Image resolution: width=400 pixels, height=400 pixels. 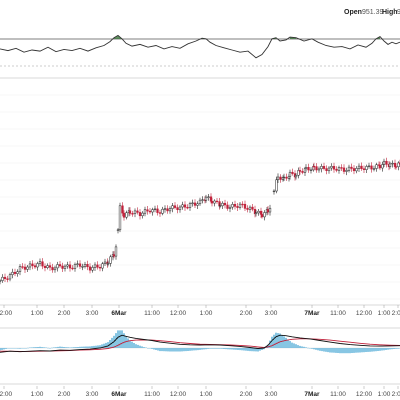 What do you see at coordinates (119, 394) in the screenshot?
I see `macd-axis-day-label: 6Mar` at bounding box center [119, 394].